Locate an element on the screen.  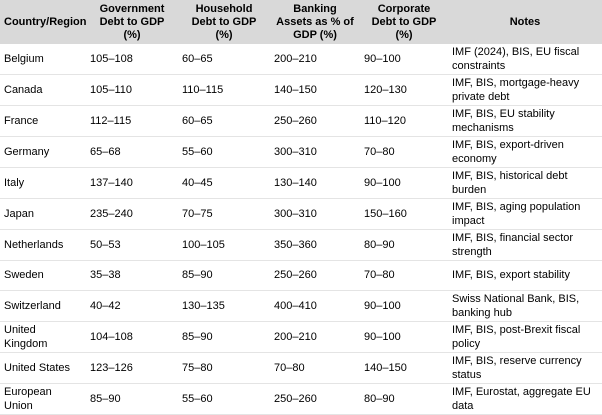
header-cell: Notes is located at coordinates (525, 22).